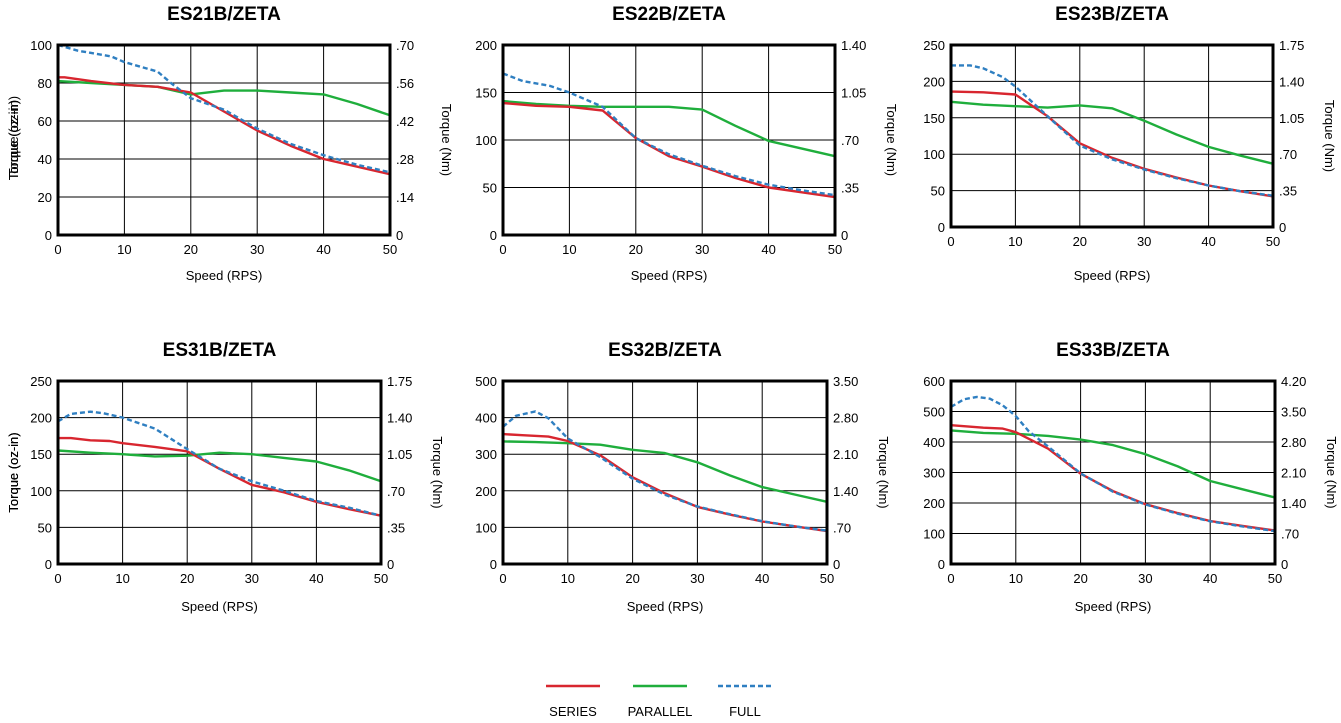  I want to click on chart-title: ES33B/ZETA, so click(1113, 350).